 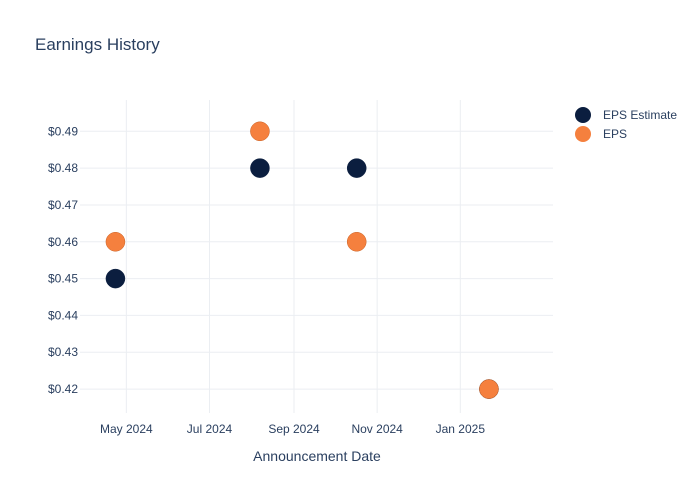 What do you see at coordinates (63, 168) in the screenshot?
I see `y-tick-label: $0.48` at bounding box center [63, 168].